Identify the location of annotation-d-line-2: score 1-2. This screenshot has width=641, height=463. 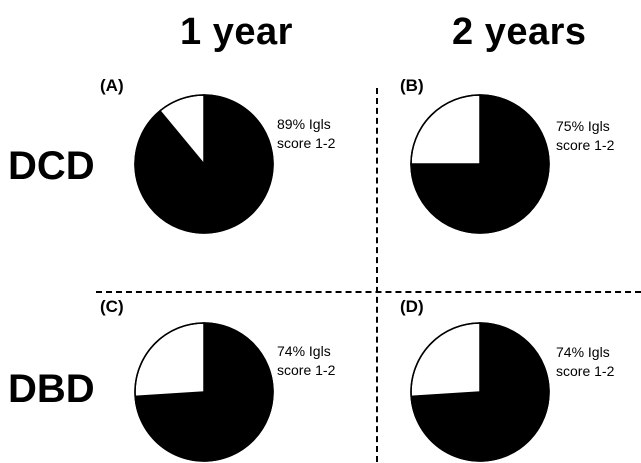
(585, 371).